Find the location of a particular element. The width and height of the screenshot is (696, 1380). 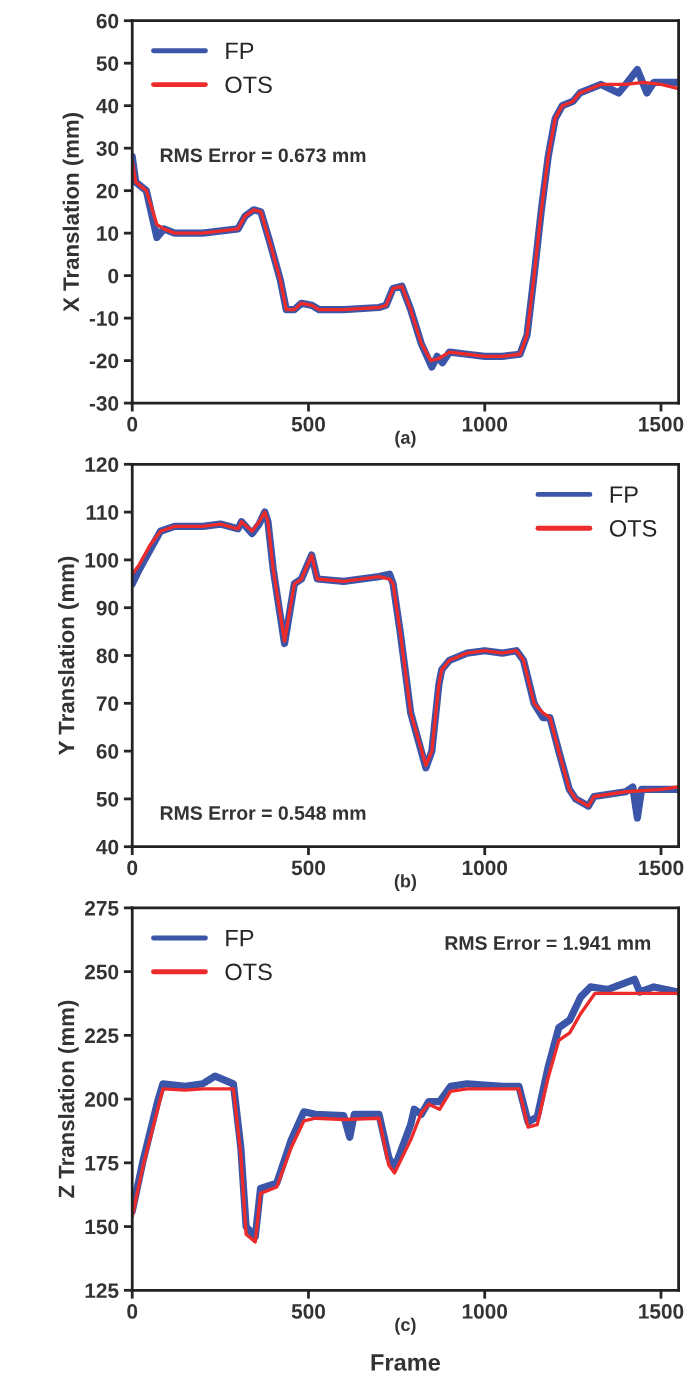

y-axis-title: Y Translation (mm) is located at coordinates (68, 655).